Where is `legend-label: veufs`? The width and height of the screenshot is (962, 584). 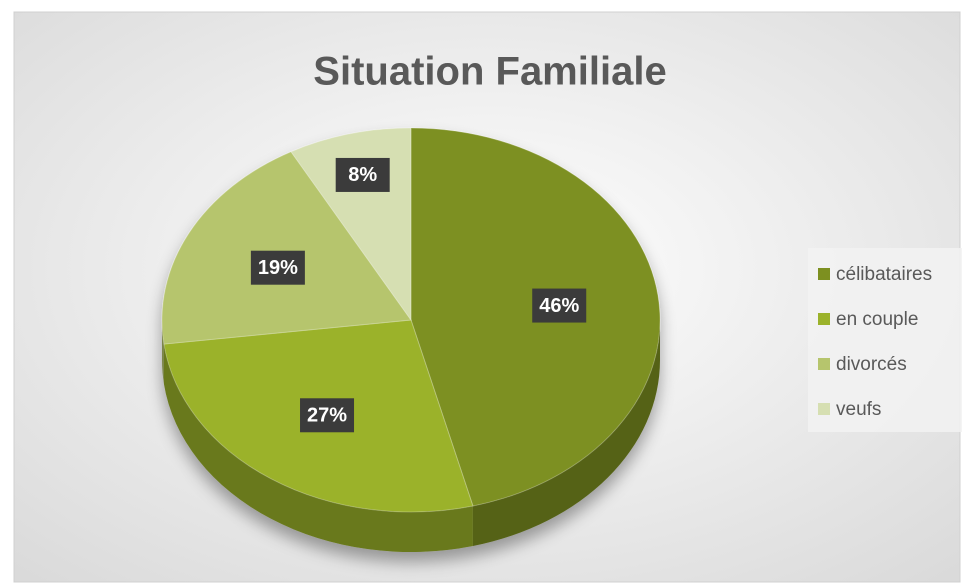
legend-label: veufs is located at coordinates (858, 409).